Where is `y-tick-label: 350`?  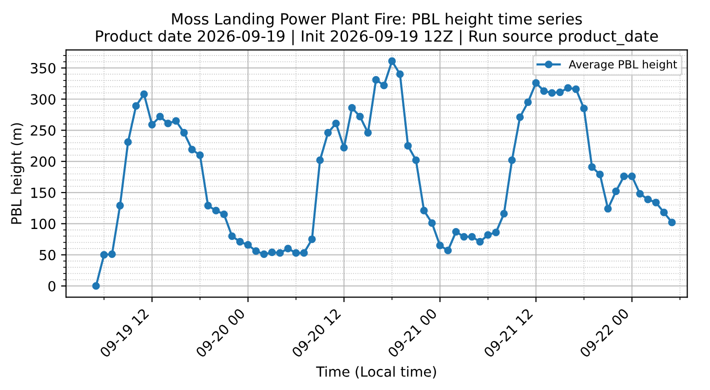 y-tick-label: 350 is located at coordinates (43, 68).